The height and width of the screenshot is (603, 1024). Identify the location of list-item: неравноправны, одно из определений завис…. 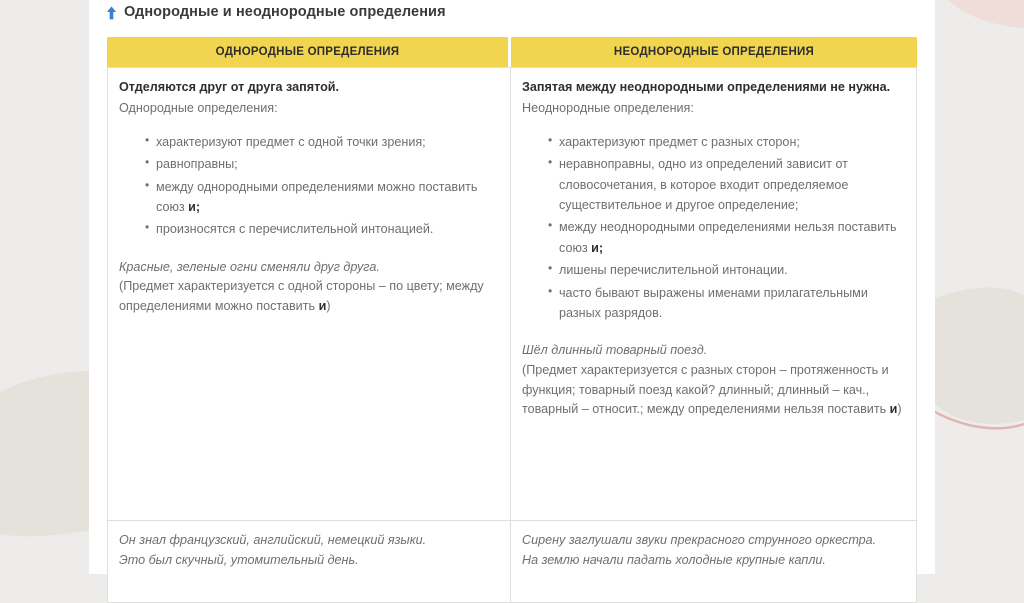
(726, 184).